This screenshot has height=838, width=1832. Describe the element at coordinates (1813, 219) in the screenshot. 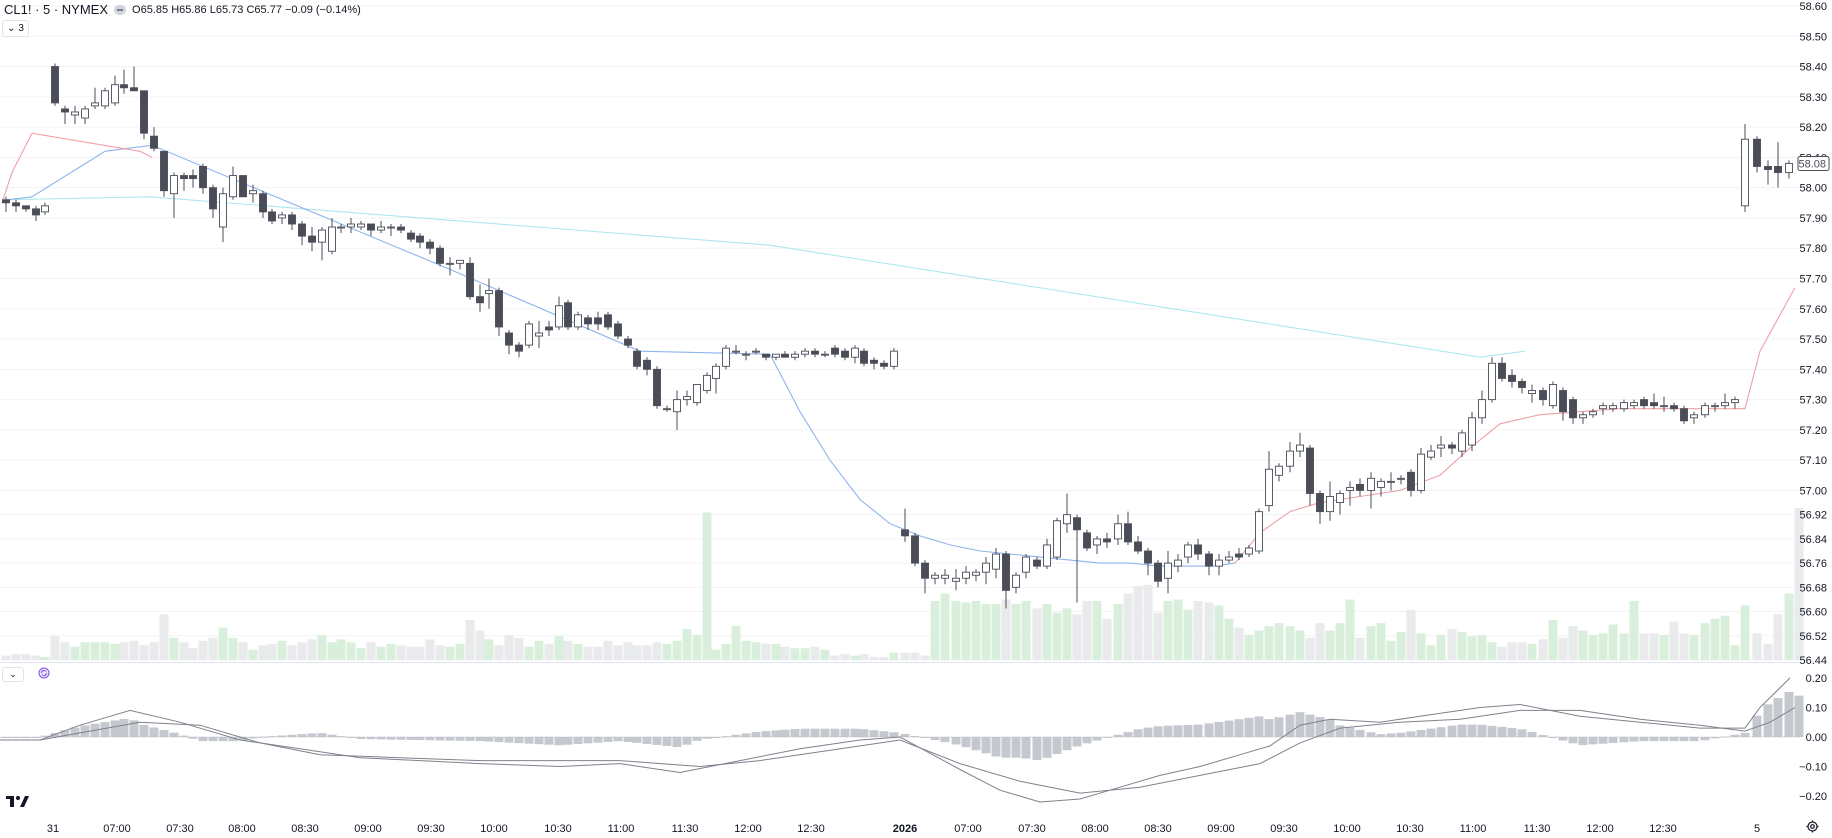

I see `price-tick-label: 57.90` at that location.